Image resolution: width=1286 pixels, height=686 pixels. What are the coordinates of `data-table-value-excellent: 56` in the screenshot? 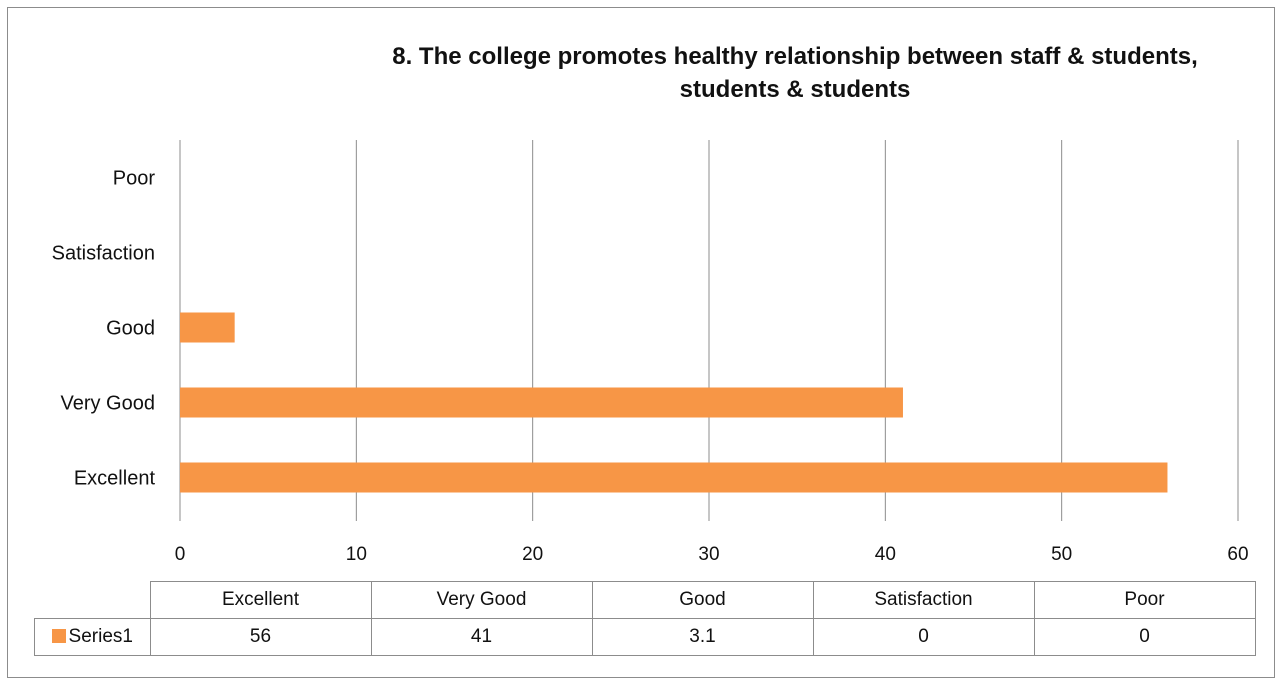 It's located at (260, 637).